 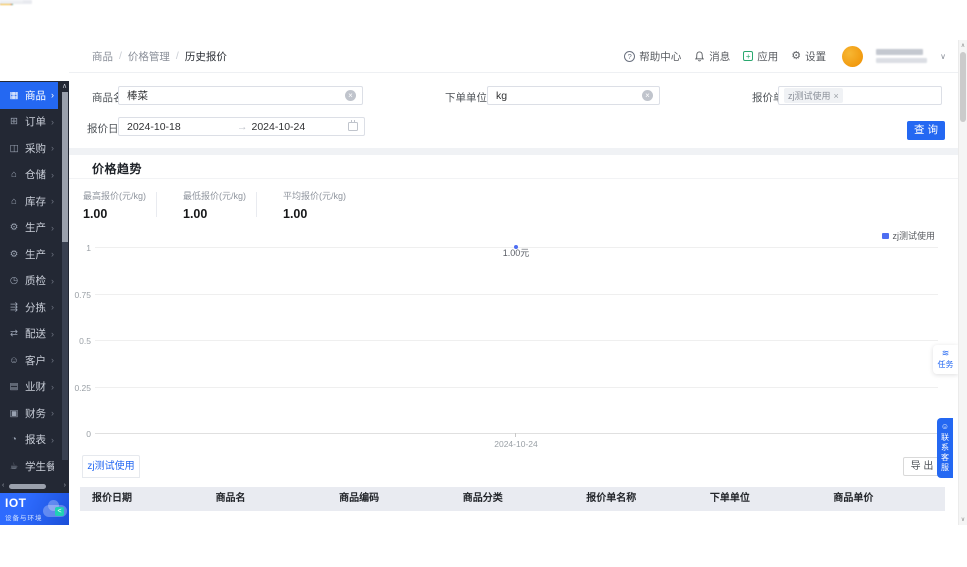 I want to click on apps-icon: +, so click(x=748, y=56).